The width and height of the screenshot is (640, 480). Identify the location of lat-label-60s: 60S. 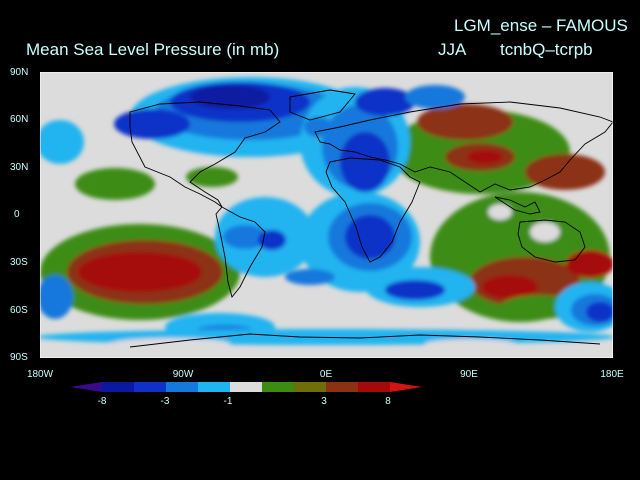
(19, 310).